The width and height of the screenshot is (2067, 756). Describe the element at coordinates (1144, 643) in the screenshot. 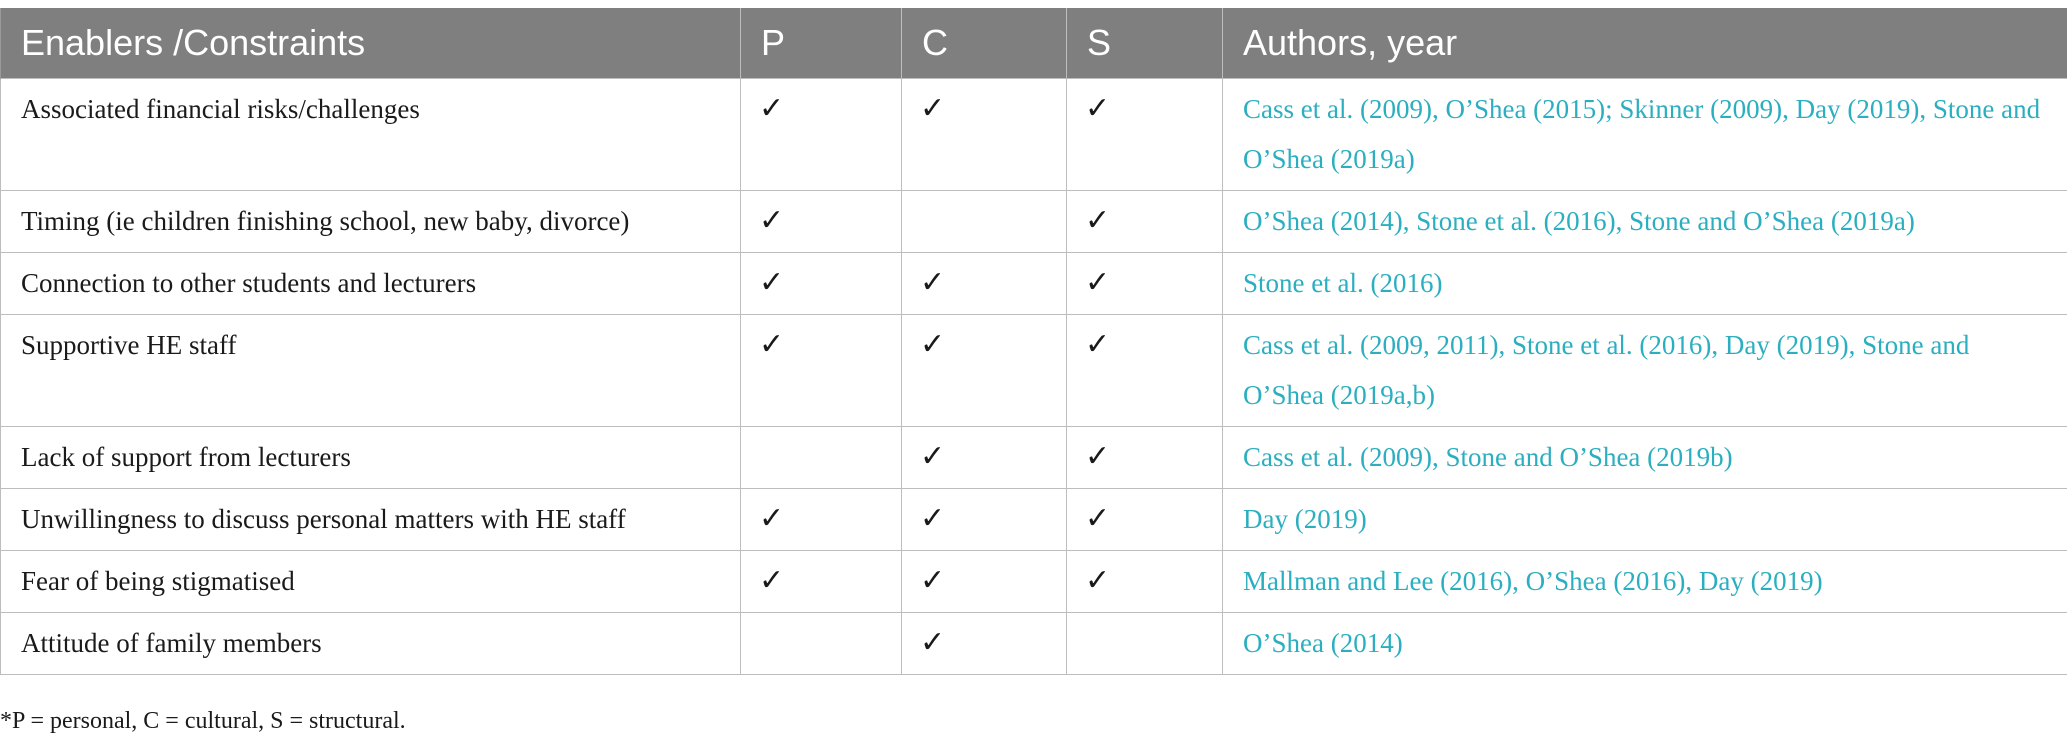

I see `s-check-cell` at that location.